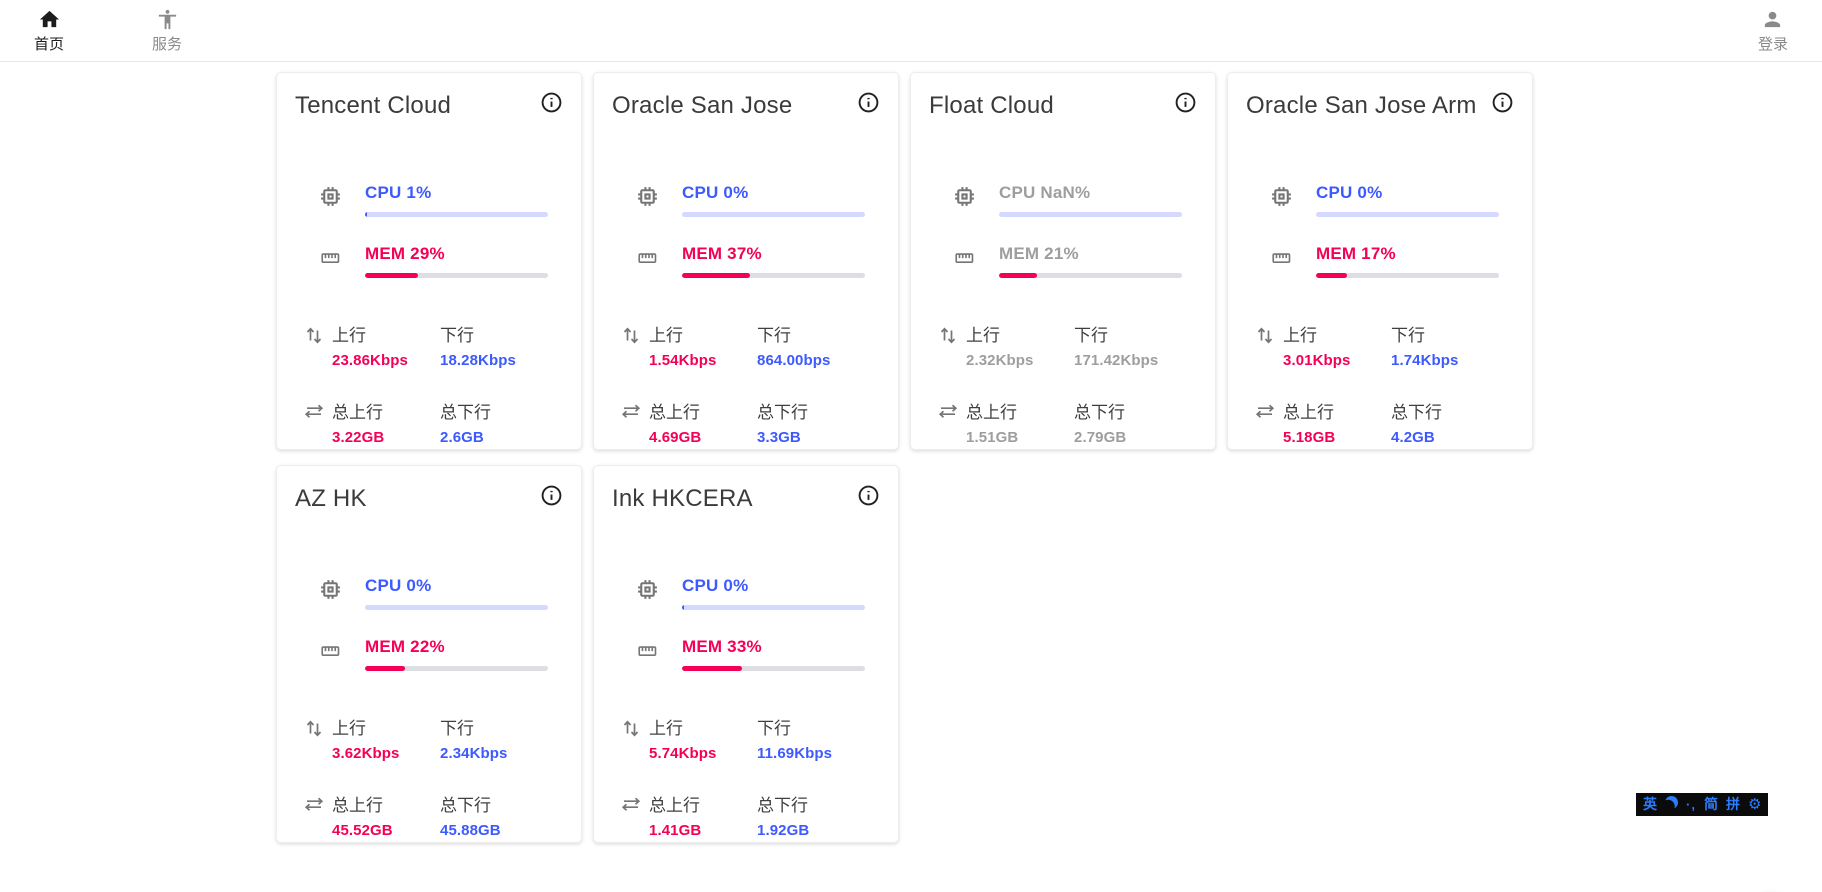 The image size is (1822, 892). I want to click on nav-item-login: 登录, so click(1773, 31).